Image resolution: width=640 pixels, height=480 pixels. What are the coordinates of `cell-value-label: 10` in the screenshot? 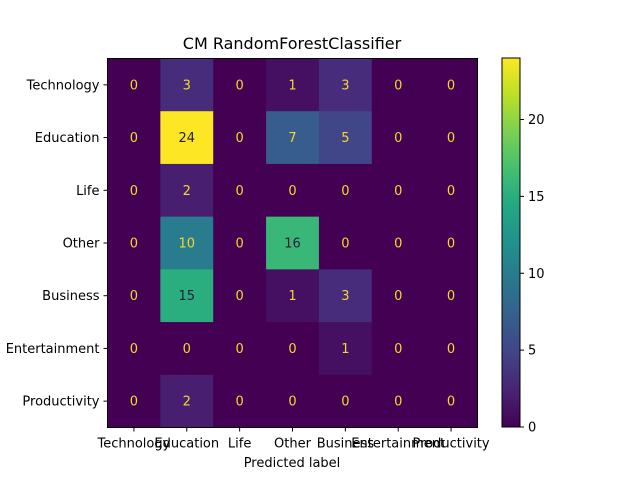 It's located at (187, 244).